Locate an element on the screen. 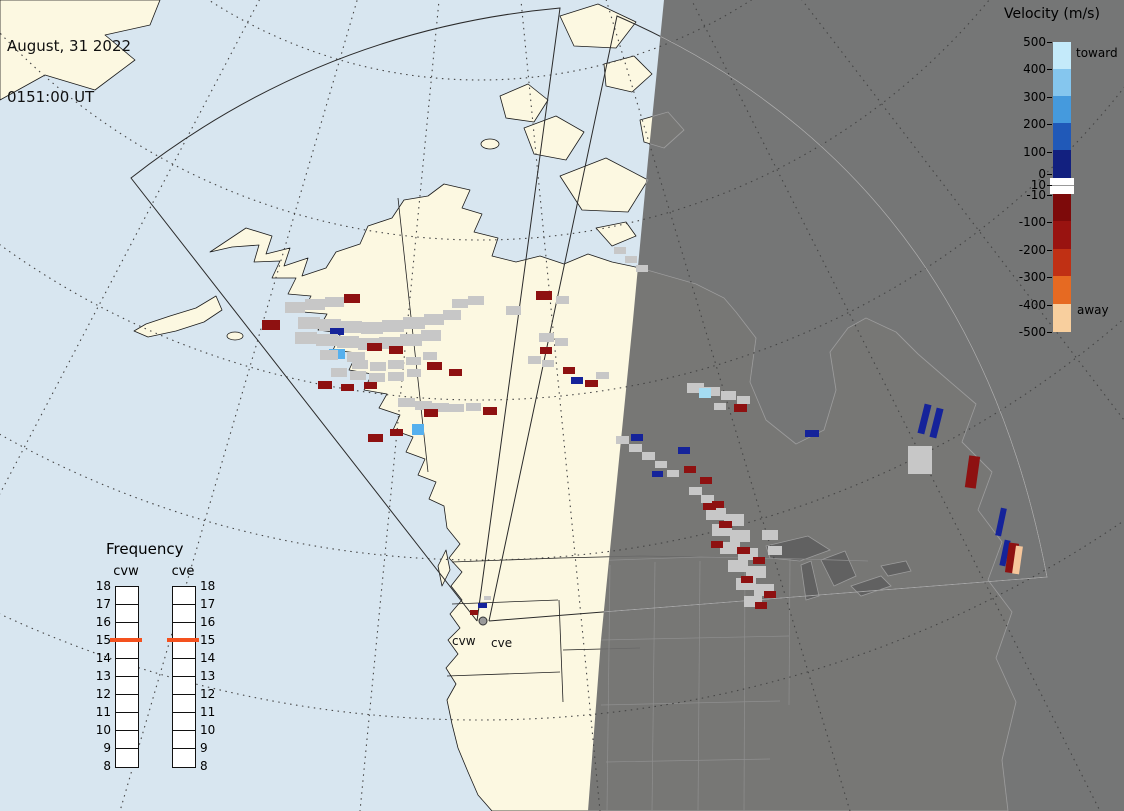 Image resolution: width=1124 pixels, height=811 pixels. lake-erie is located at coordinates (871, 586).